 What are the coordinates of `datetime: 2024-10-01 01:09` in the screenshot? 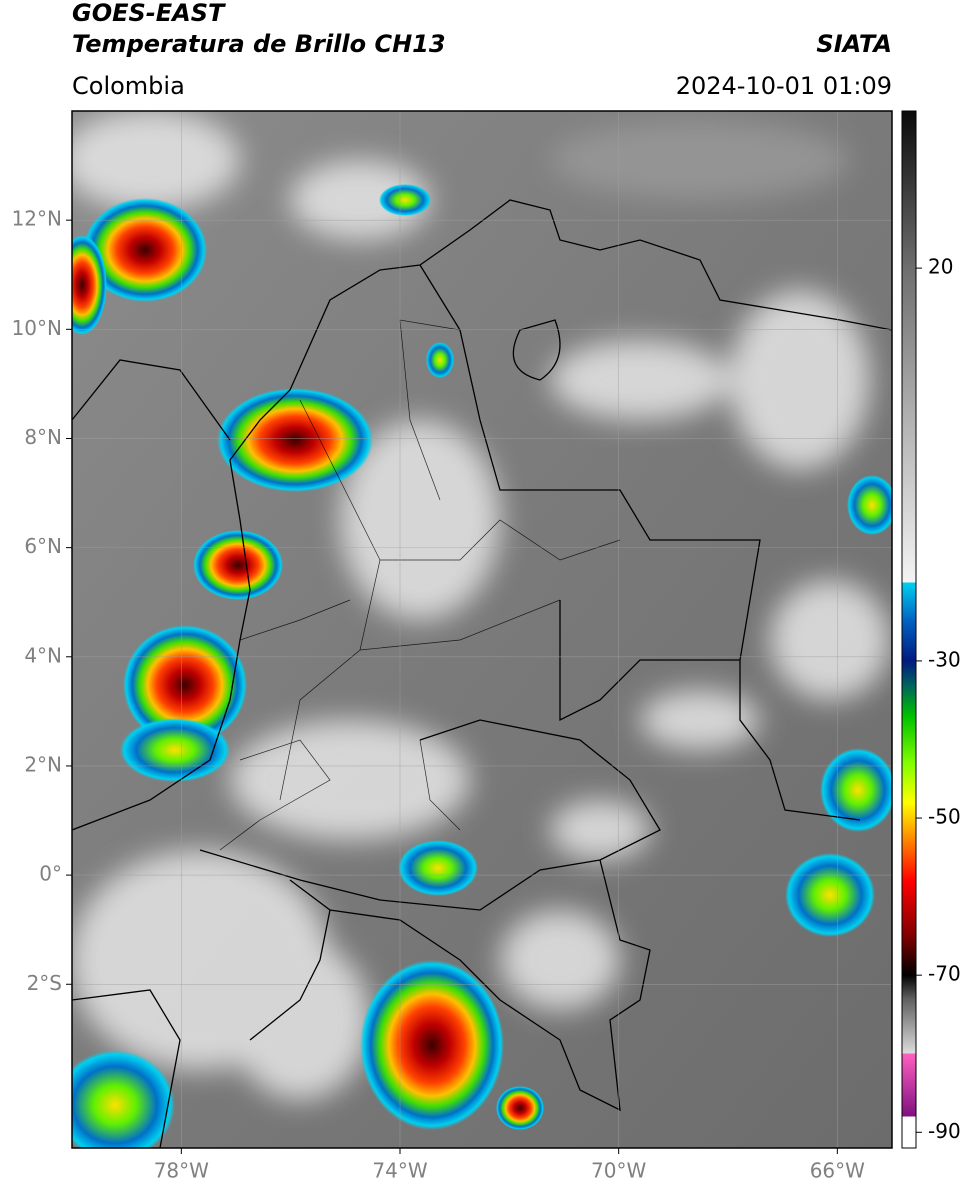 It's located at (784, 86).